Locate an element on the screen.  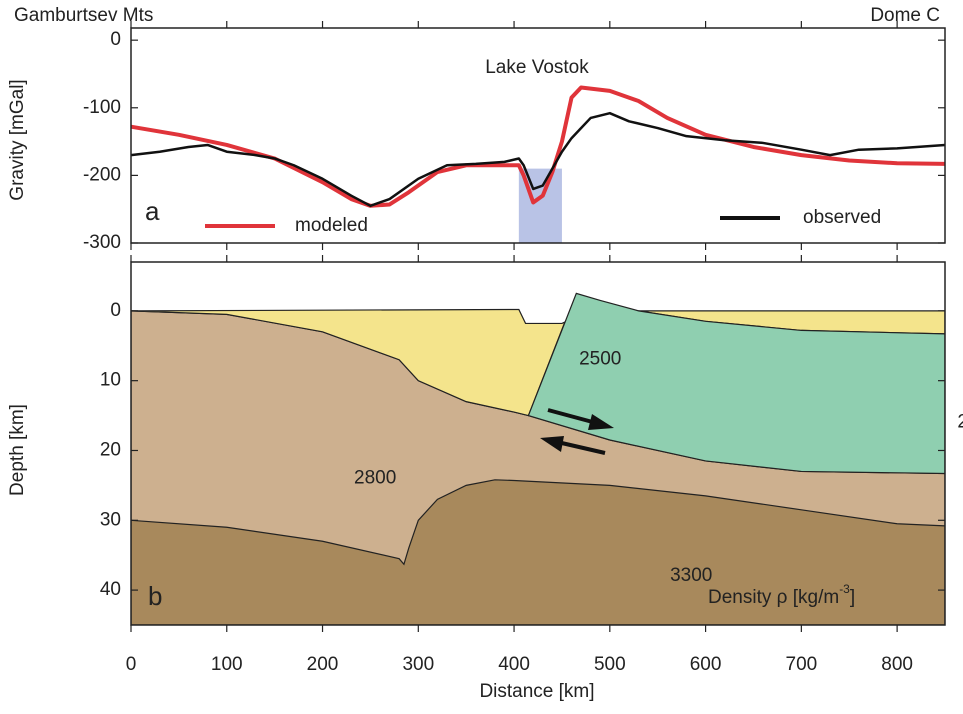
x-tick-label: 700 is located at coordinates (802, 664).